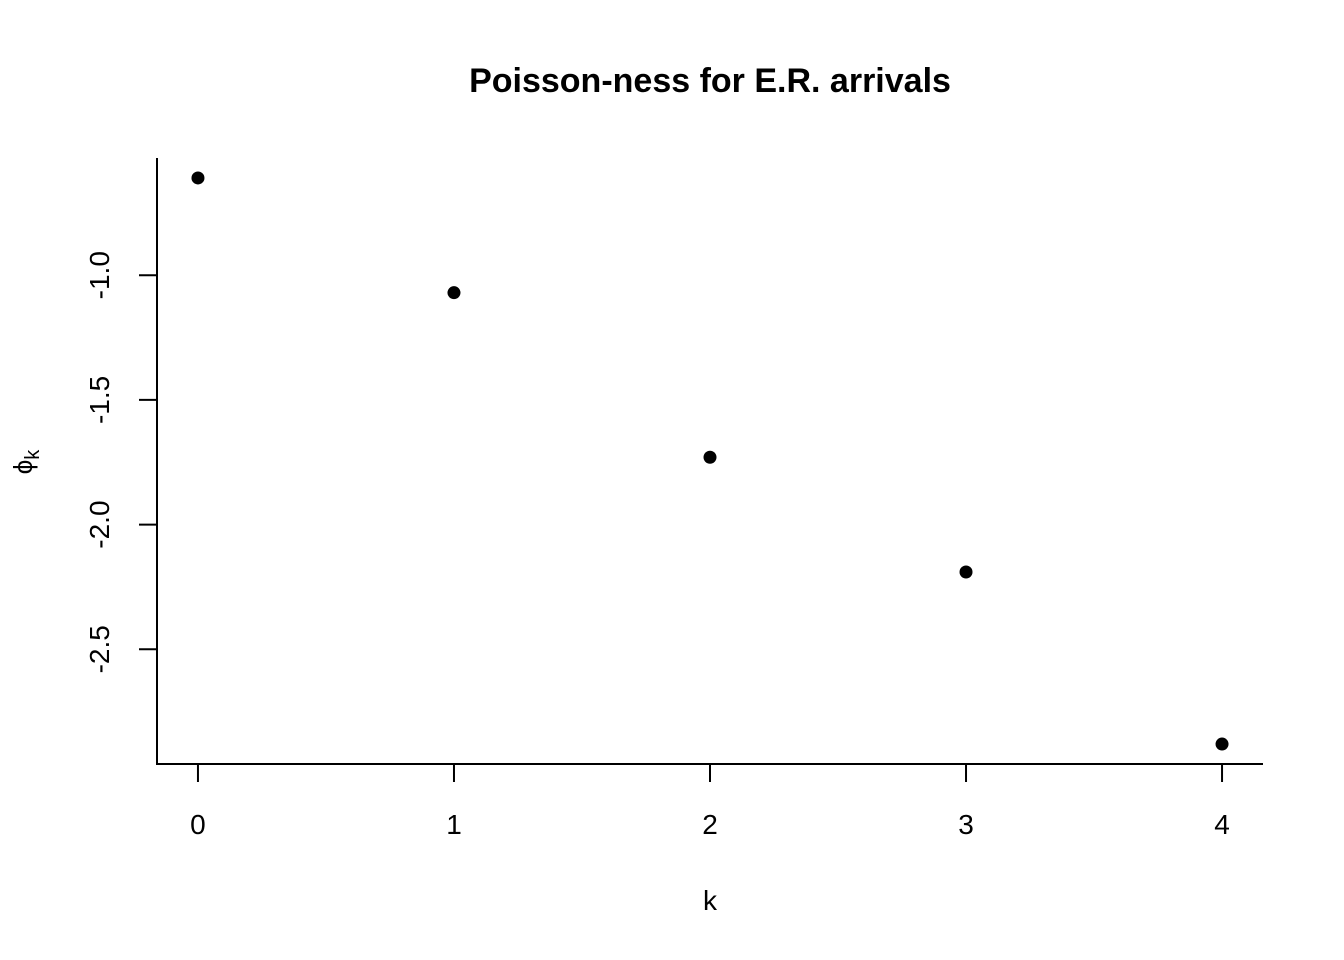 This screenshot has height=960, width=1344. Describe the element at coordinates (198, 824) in the screenshot. I see `x-tick-label: 0` at that location.